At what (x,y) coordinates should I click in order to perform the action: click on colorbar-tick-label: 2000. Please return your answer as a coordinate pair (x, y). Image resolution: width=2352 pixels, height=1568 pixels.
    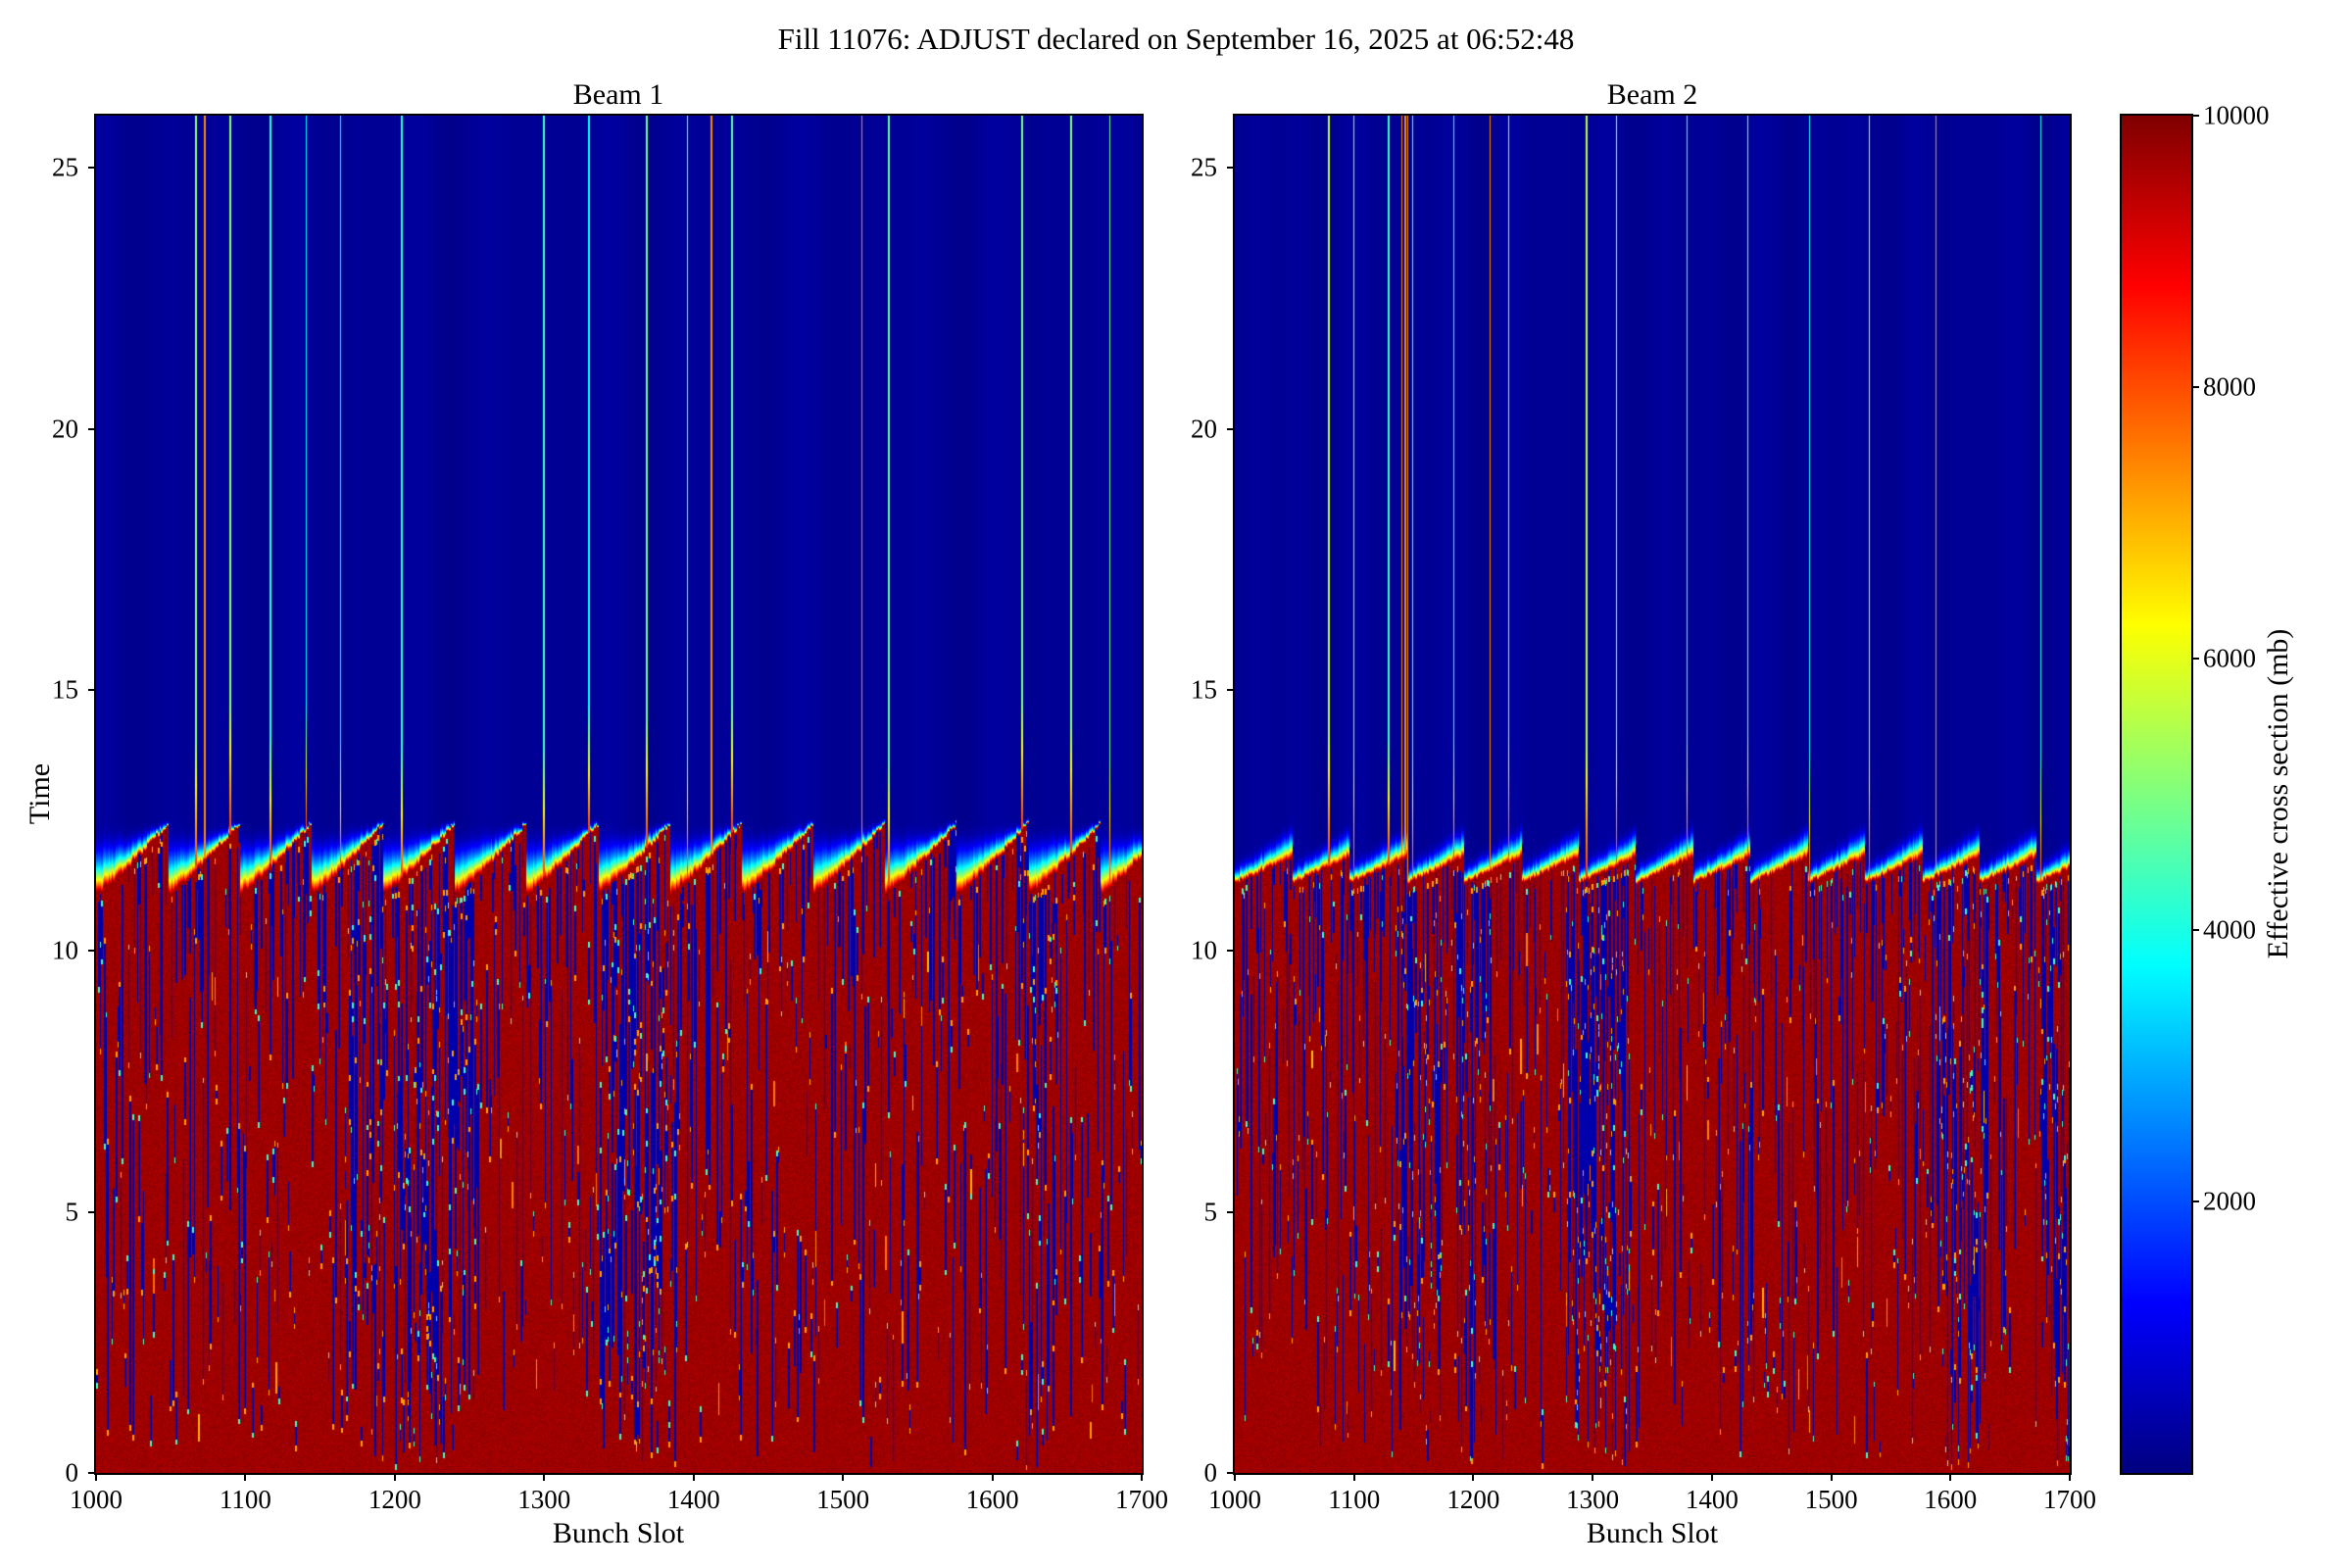
    Looking at the image, I should click on (2229, 1201).